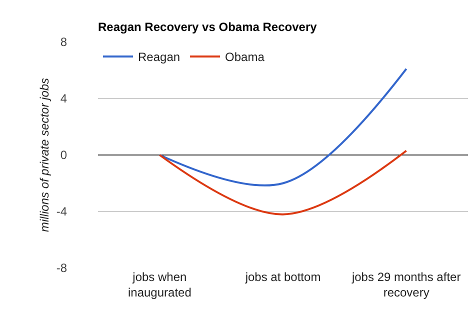  I want to click on y-tick-label: -8, so click(62, 268).